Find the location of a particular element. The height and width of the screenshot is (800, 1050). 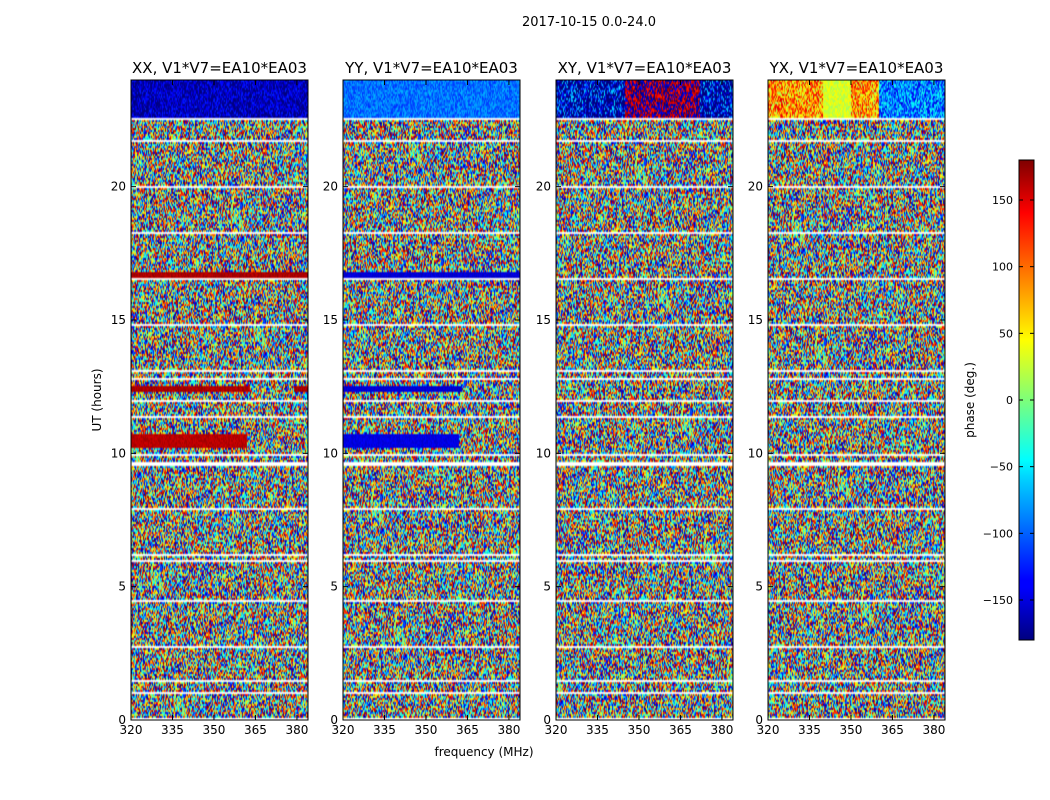

colorbar-tick-label: 100 is located at coordinates (1002, 267).